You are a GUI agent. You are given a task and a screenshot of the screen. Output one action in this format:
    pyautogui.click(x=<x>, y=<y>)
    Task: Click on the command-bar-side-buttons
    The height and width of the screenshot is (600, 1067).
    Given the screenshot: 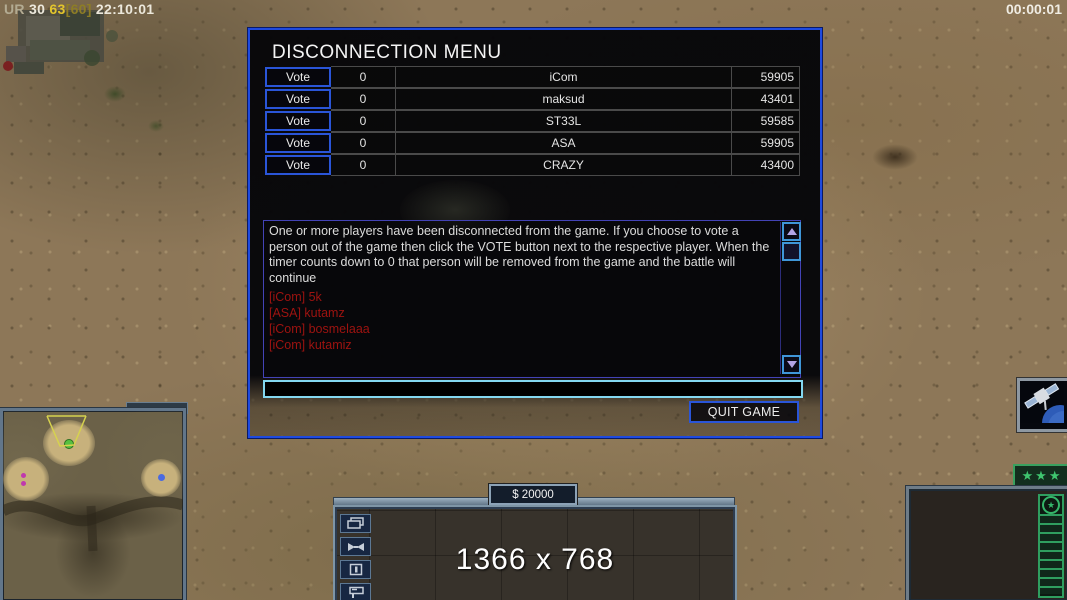 What is the action you would take?
    pyautogui.click(x=355, y=557)
    